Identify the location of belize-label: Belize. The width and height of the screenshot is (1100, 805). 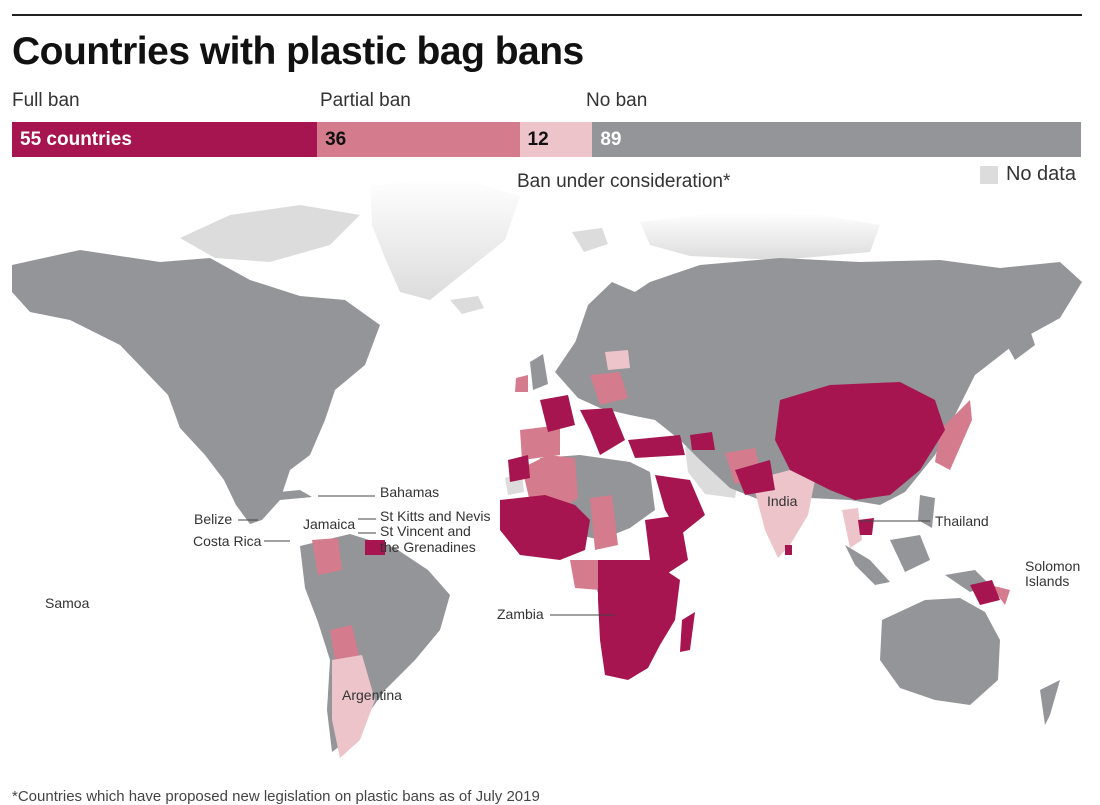
(213, 519).